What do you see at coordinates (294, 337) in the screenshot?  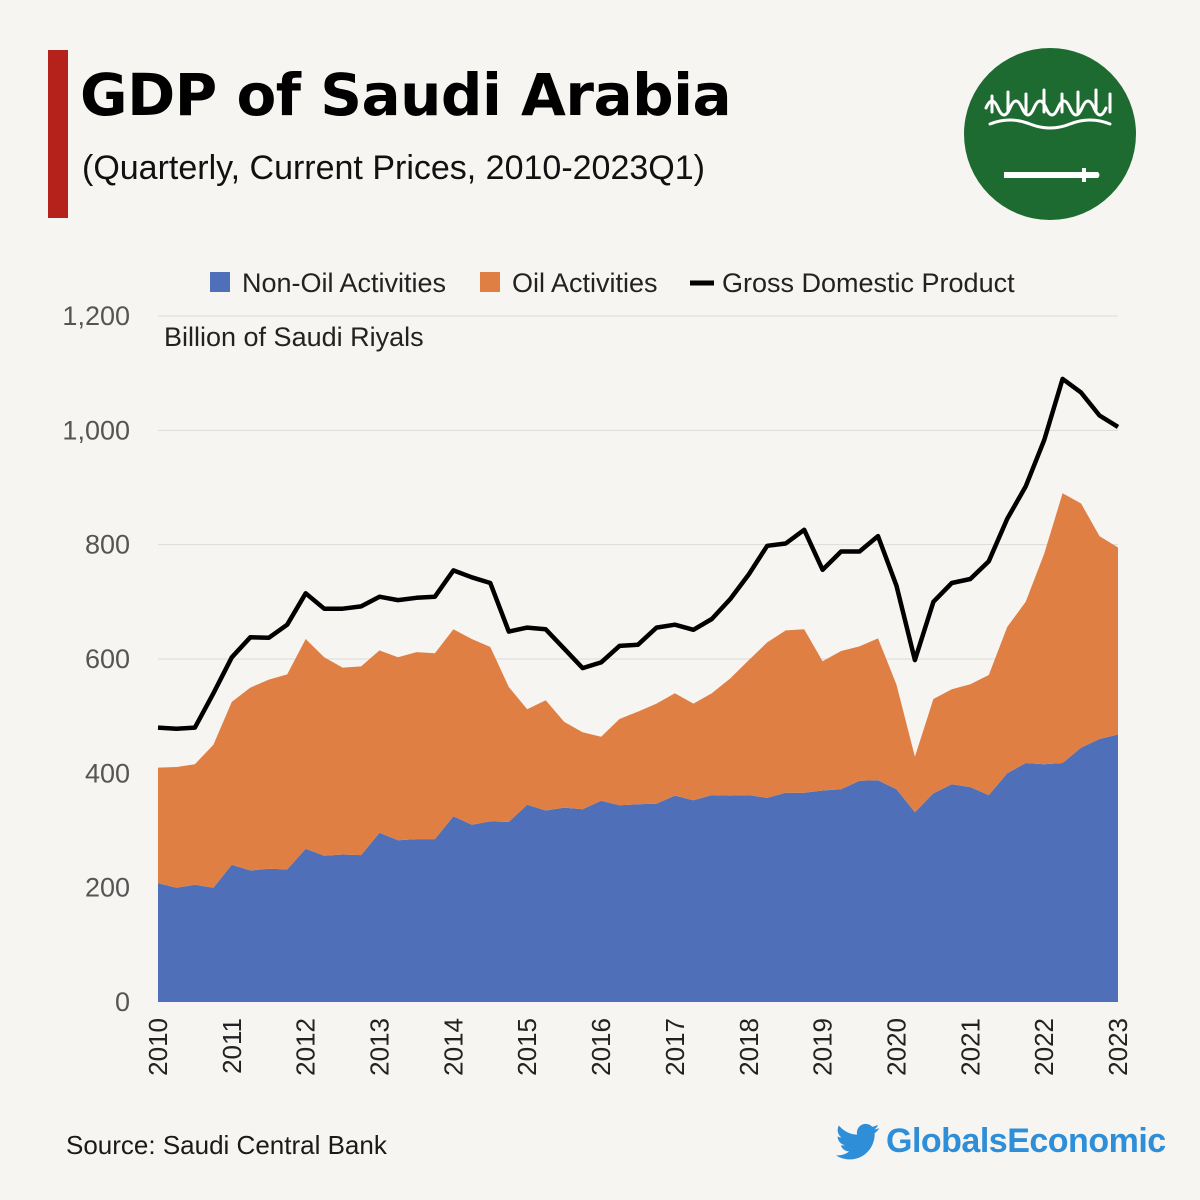 I see `unit-label: Billion of Saudi Riyals` at bounding box center [294, 337].